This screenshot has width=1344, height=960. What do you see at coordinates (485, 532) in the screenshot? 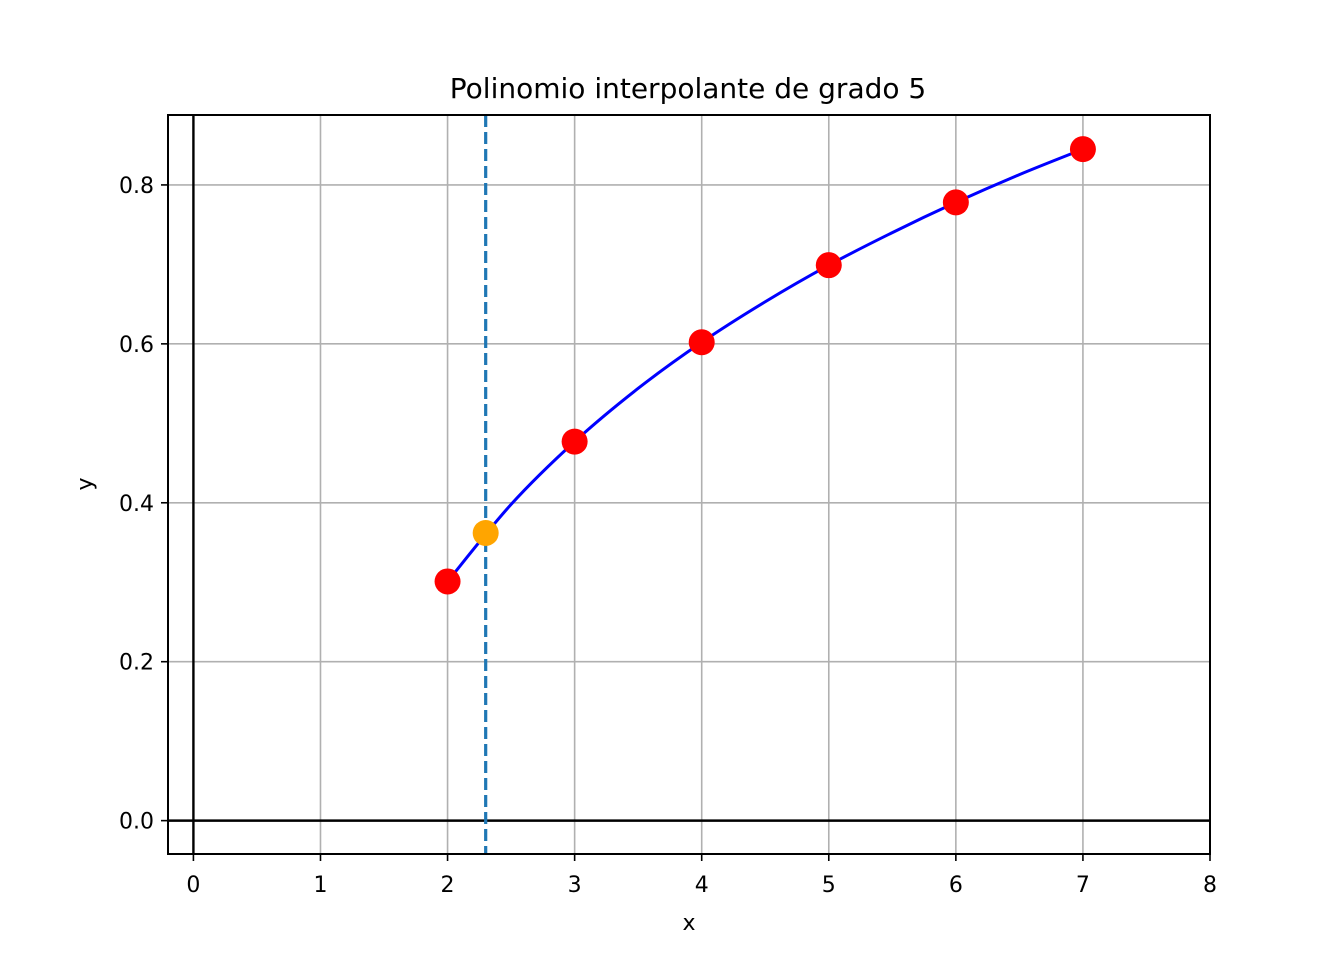
I see `interpolated-point` at bounding box center [485, 532].